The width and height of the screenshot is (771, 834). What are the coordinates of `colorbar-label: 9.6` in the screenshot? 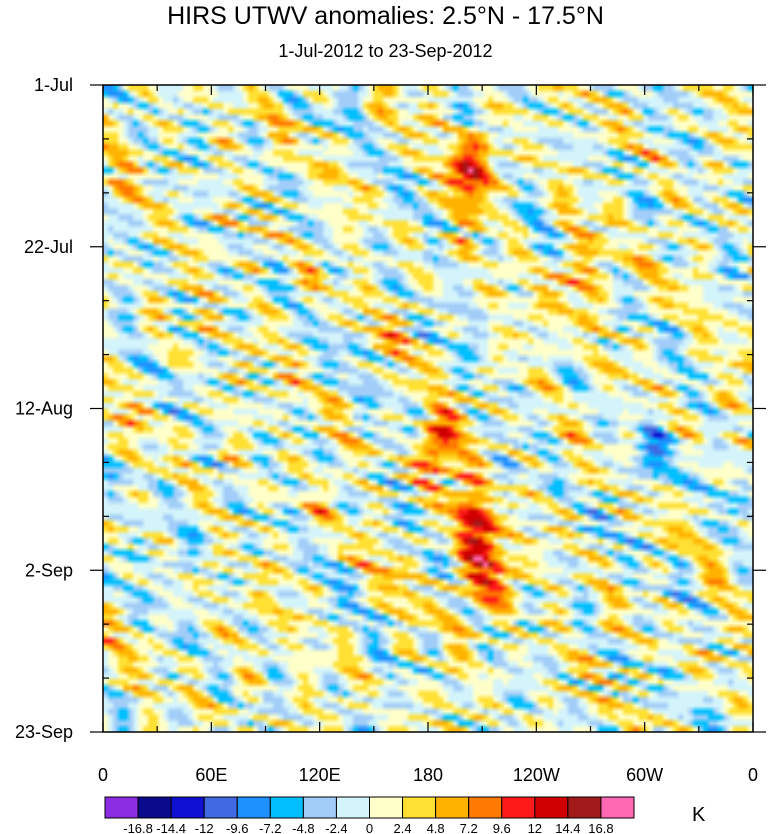 It's located at (502, 827).